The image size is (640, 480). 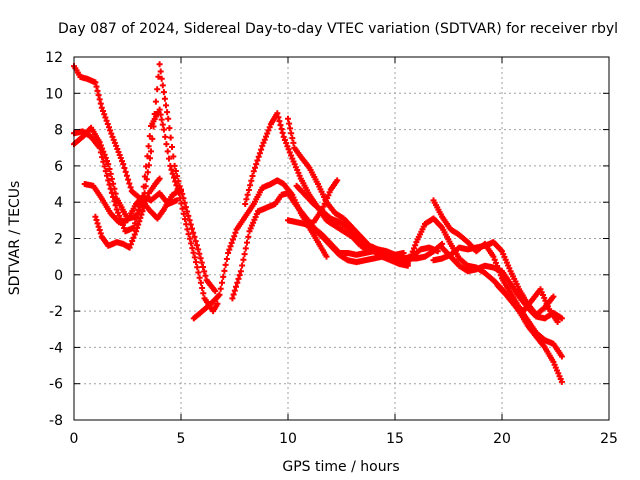 I want to click on series-track-n, so click(x=497, y=278).